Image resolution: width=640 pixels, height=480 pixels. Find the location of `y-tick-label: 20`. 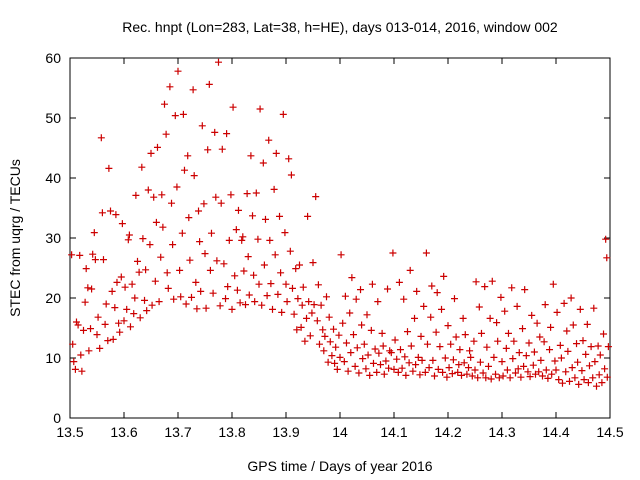

y-tick-label: 20 is located at coordinates (53, 298).